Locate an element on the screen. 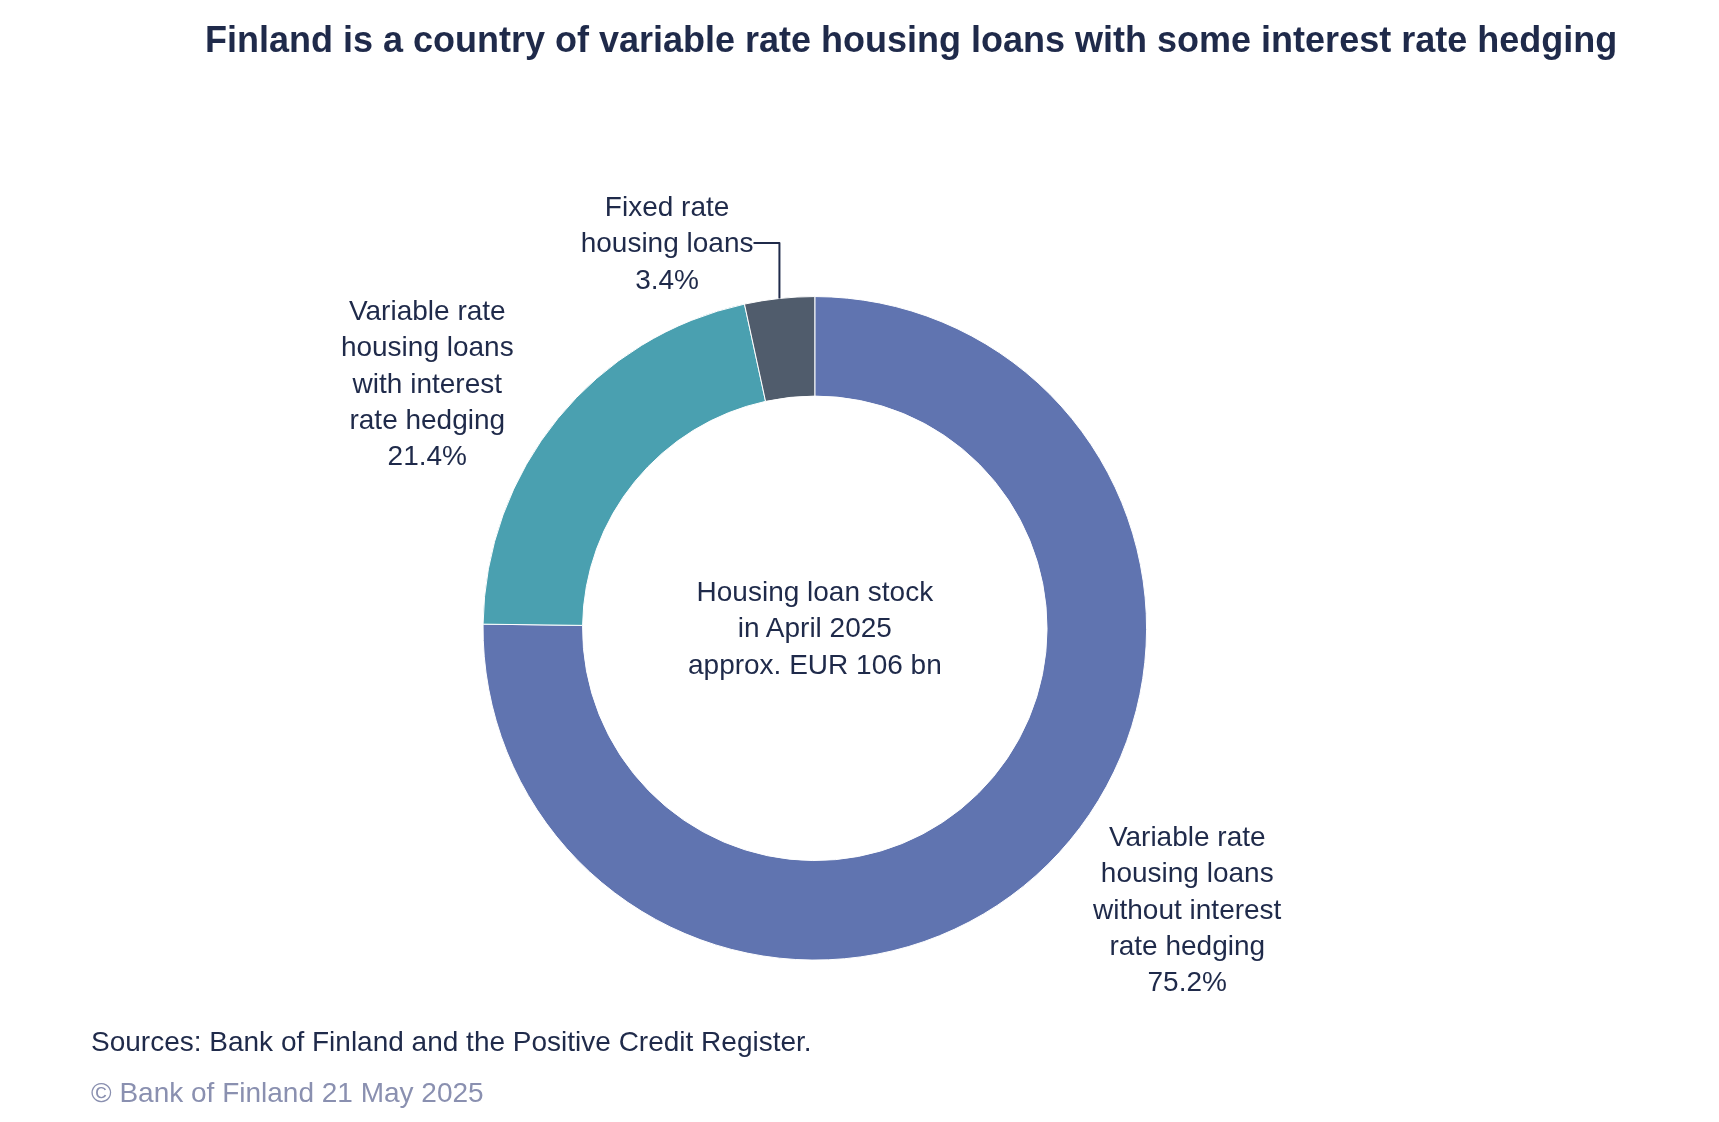  source-note: Sources: Bank of Finland and the Positive Credit Register. is located at coordinates (451, 1041).